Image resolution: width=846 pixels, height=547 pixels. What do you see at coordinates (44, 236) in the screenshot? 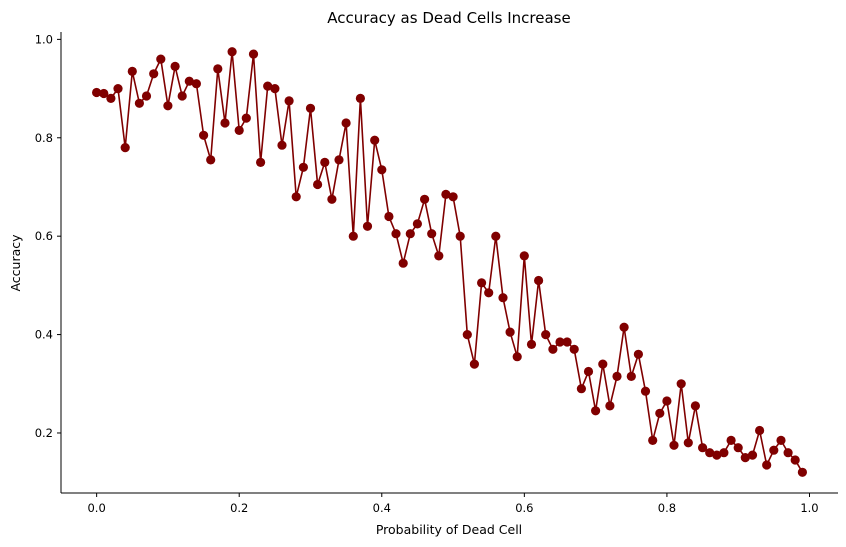
I see `y-tick-label: 0.6` at bounding box center [44, 236].